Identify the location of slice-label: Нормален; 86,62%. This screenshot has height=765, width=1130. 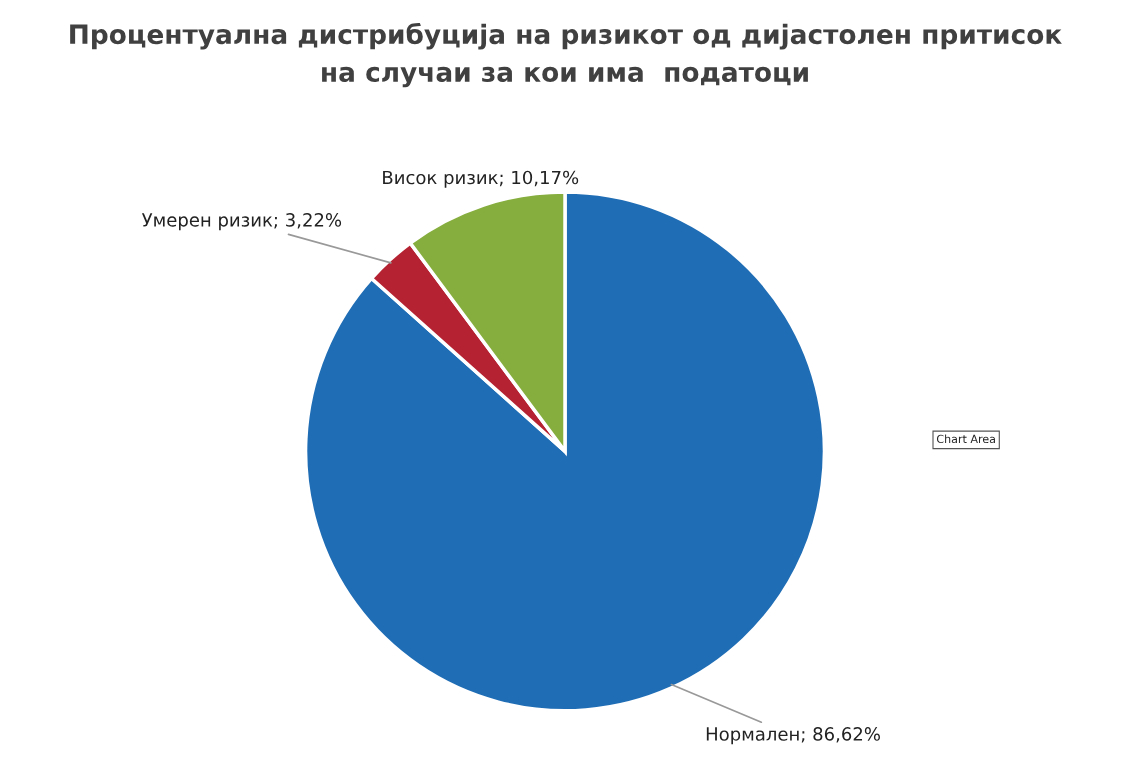
(793, 736).